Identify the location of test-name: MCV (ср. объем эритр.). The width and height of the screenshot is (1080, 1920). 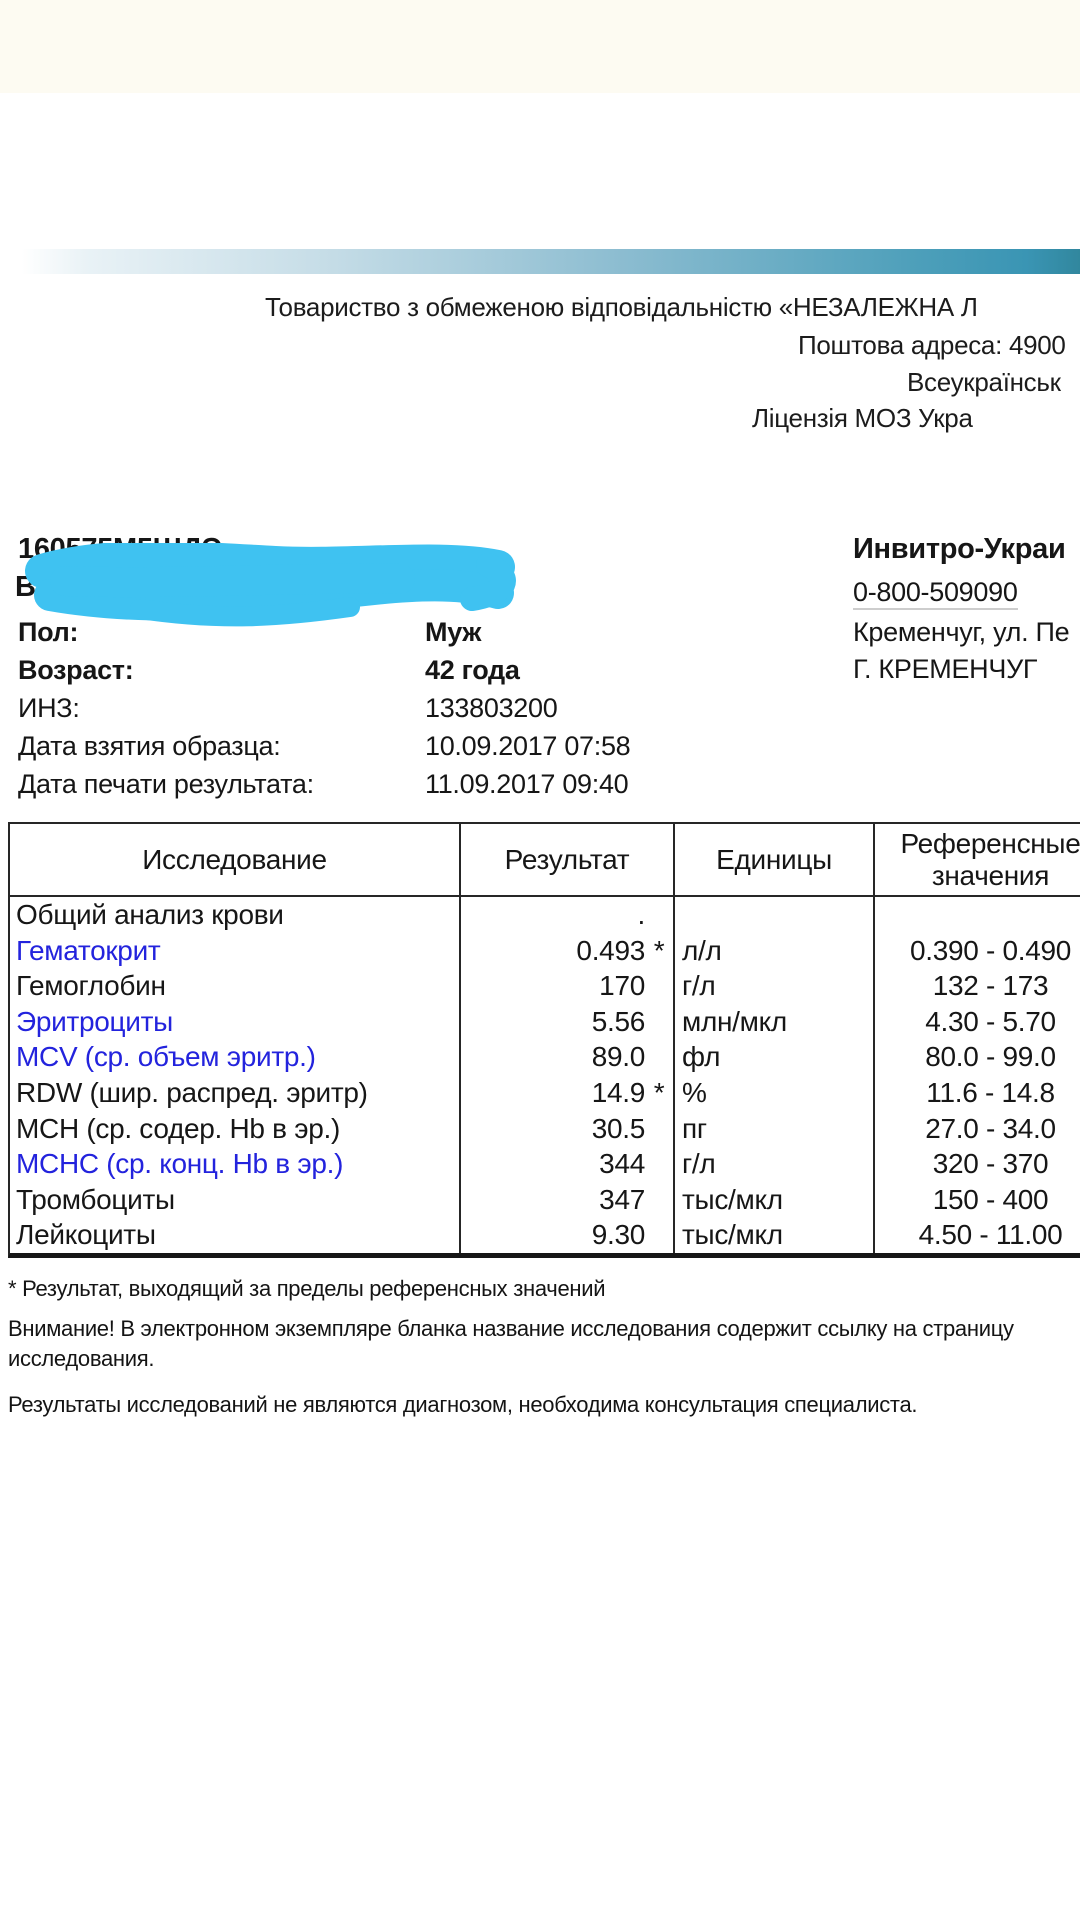
(166, 1057).